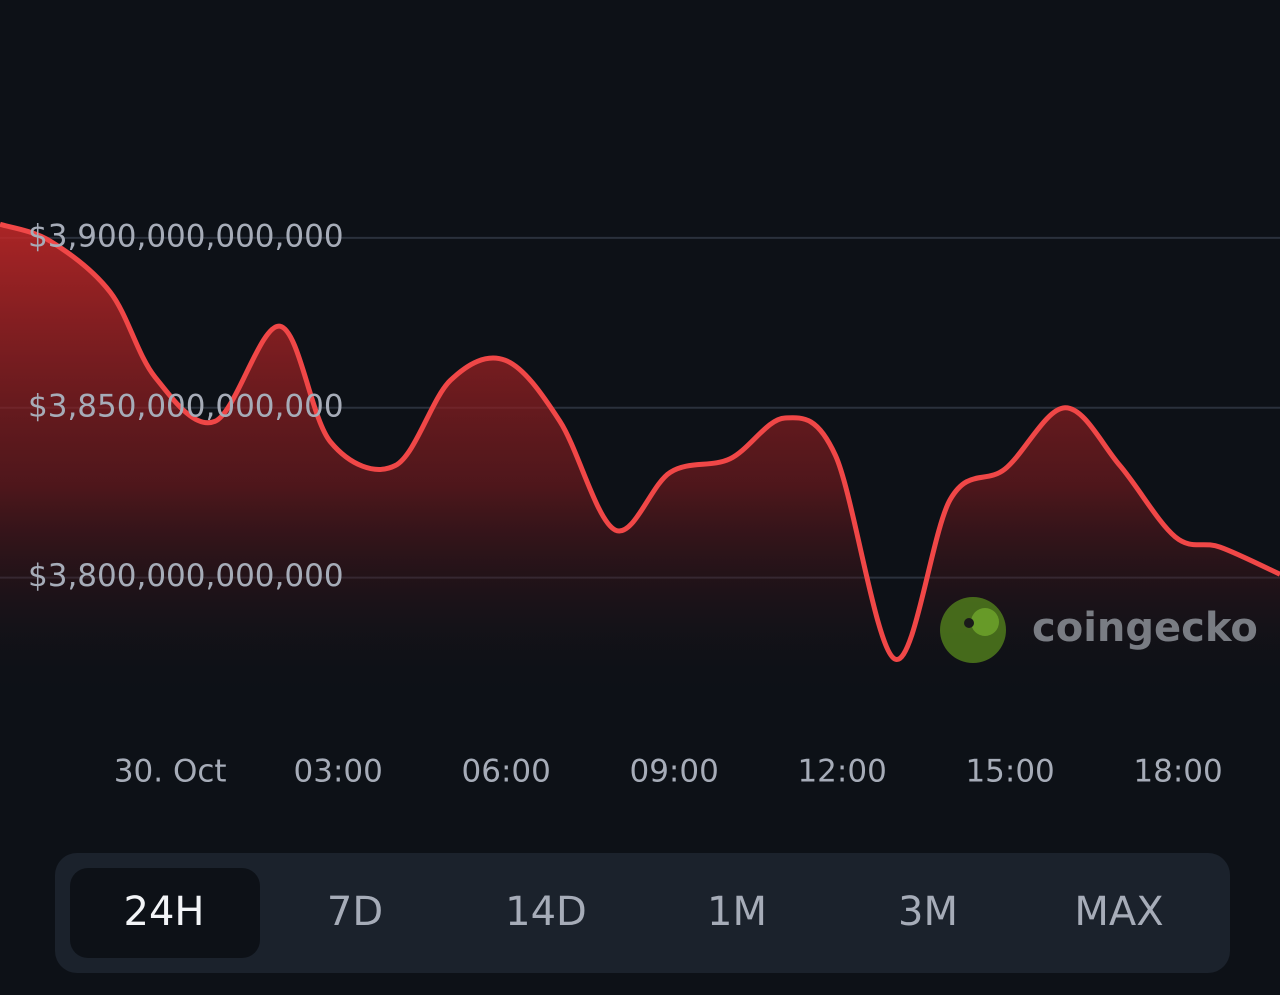  Describe the element at coordinates (841, 772) in the screenshot. I see `x-tick-label: 12:00` at that location.